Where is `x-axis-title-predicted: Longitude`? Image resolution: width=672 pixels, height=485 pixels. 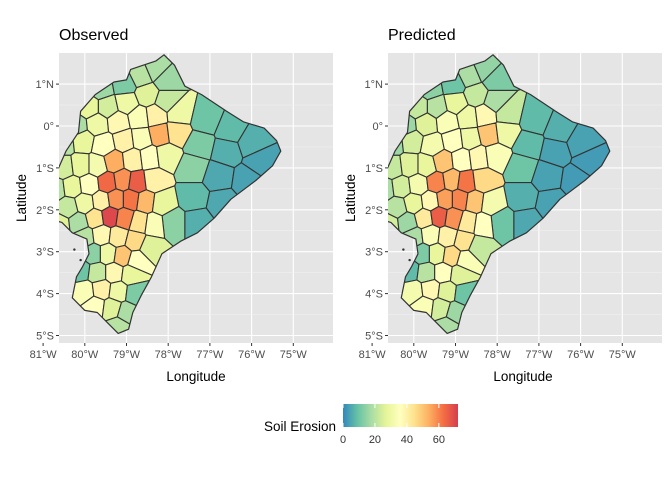 x-axis-title-predicted: Longitude is located at coordinates (522, 376).